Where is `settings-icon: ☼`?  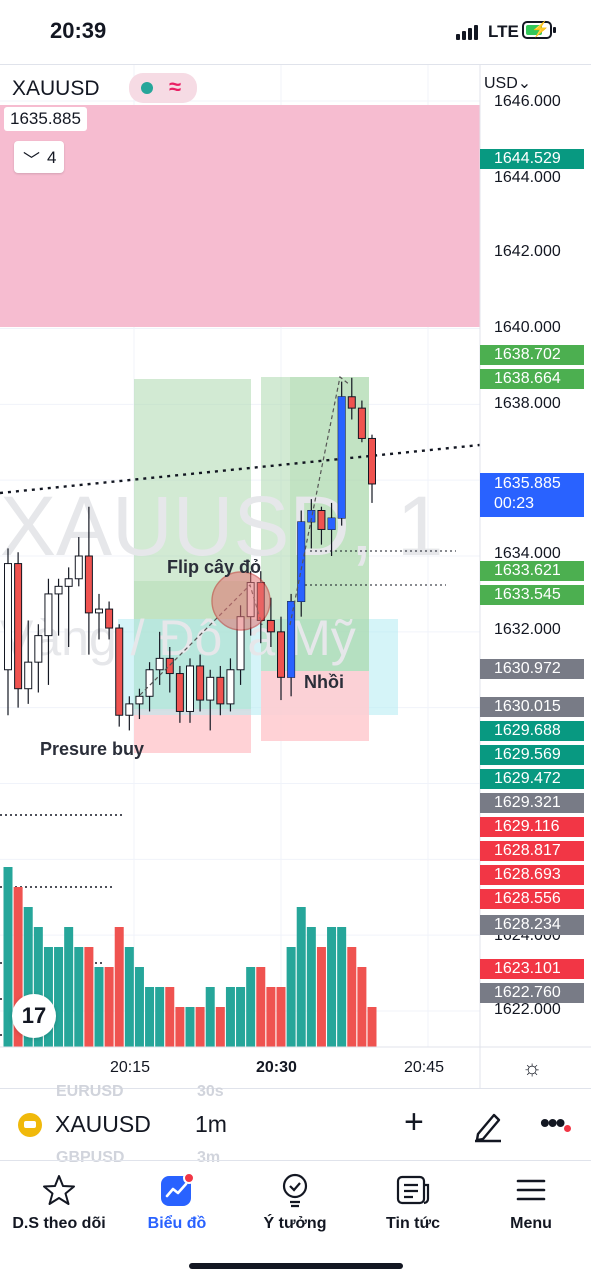
settings-icon: ☼ is located at coordinates (532, 1067).